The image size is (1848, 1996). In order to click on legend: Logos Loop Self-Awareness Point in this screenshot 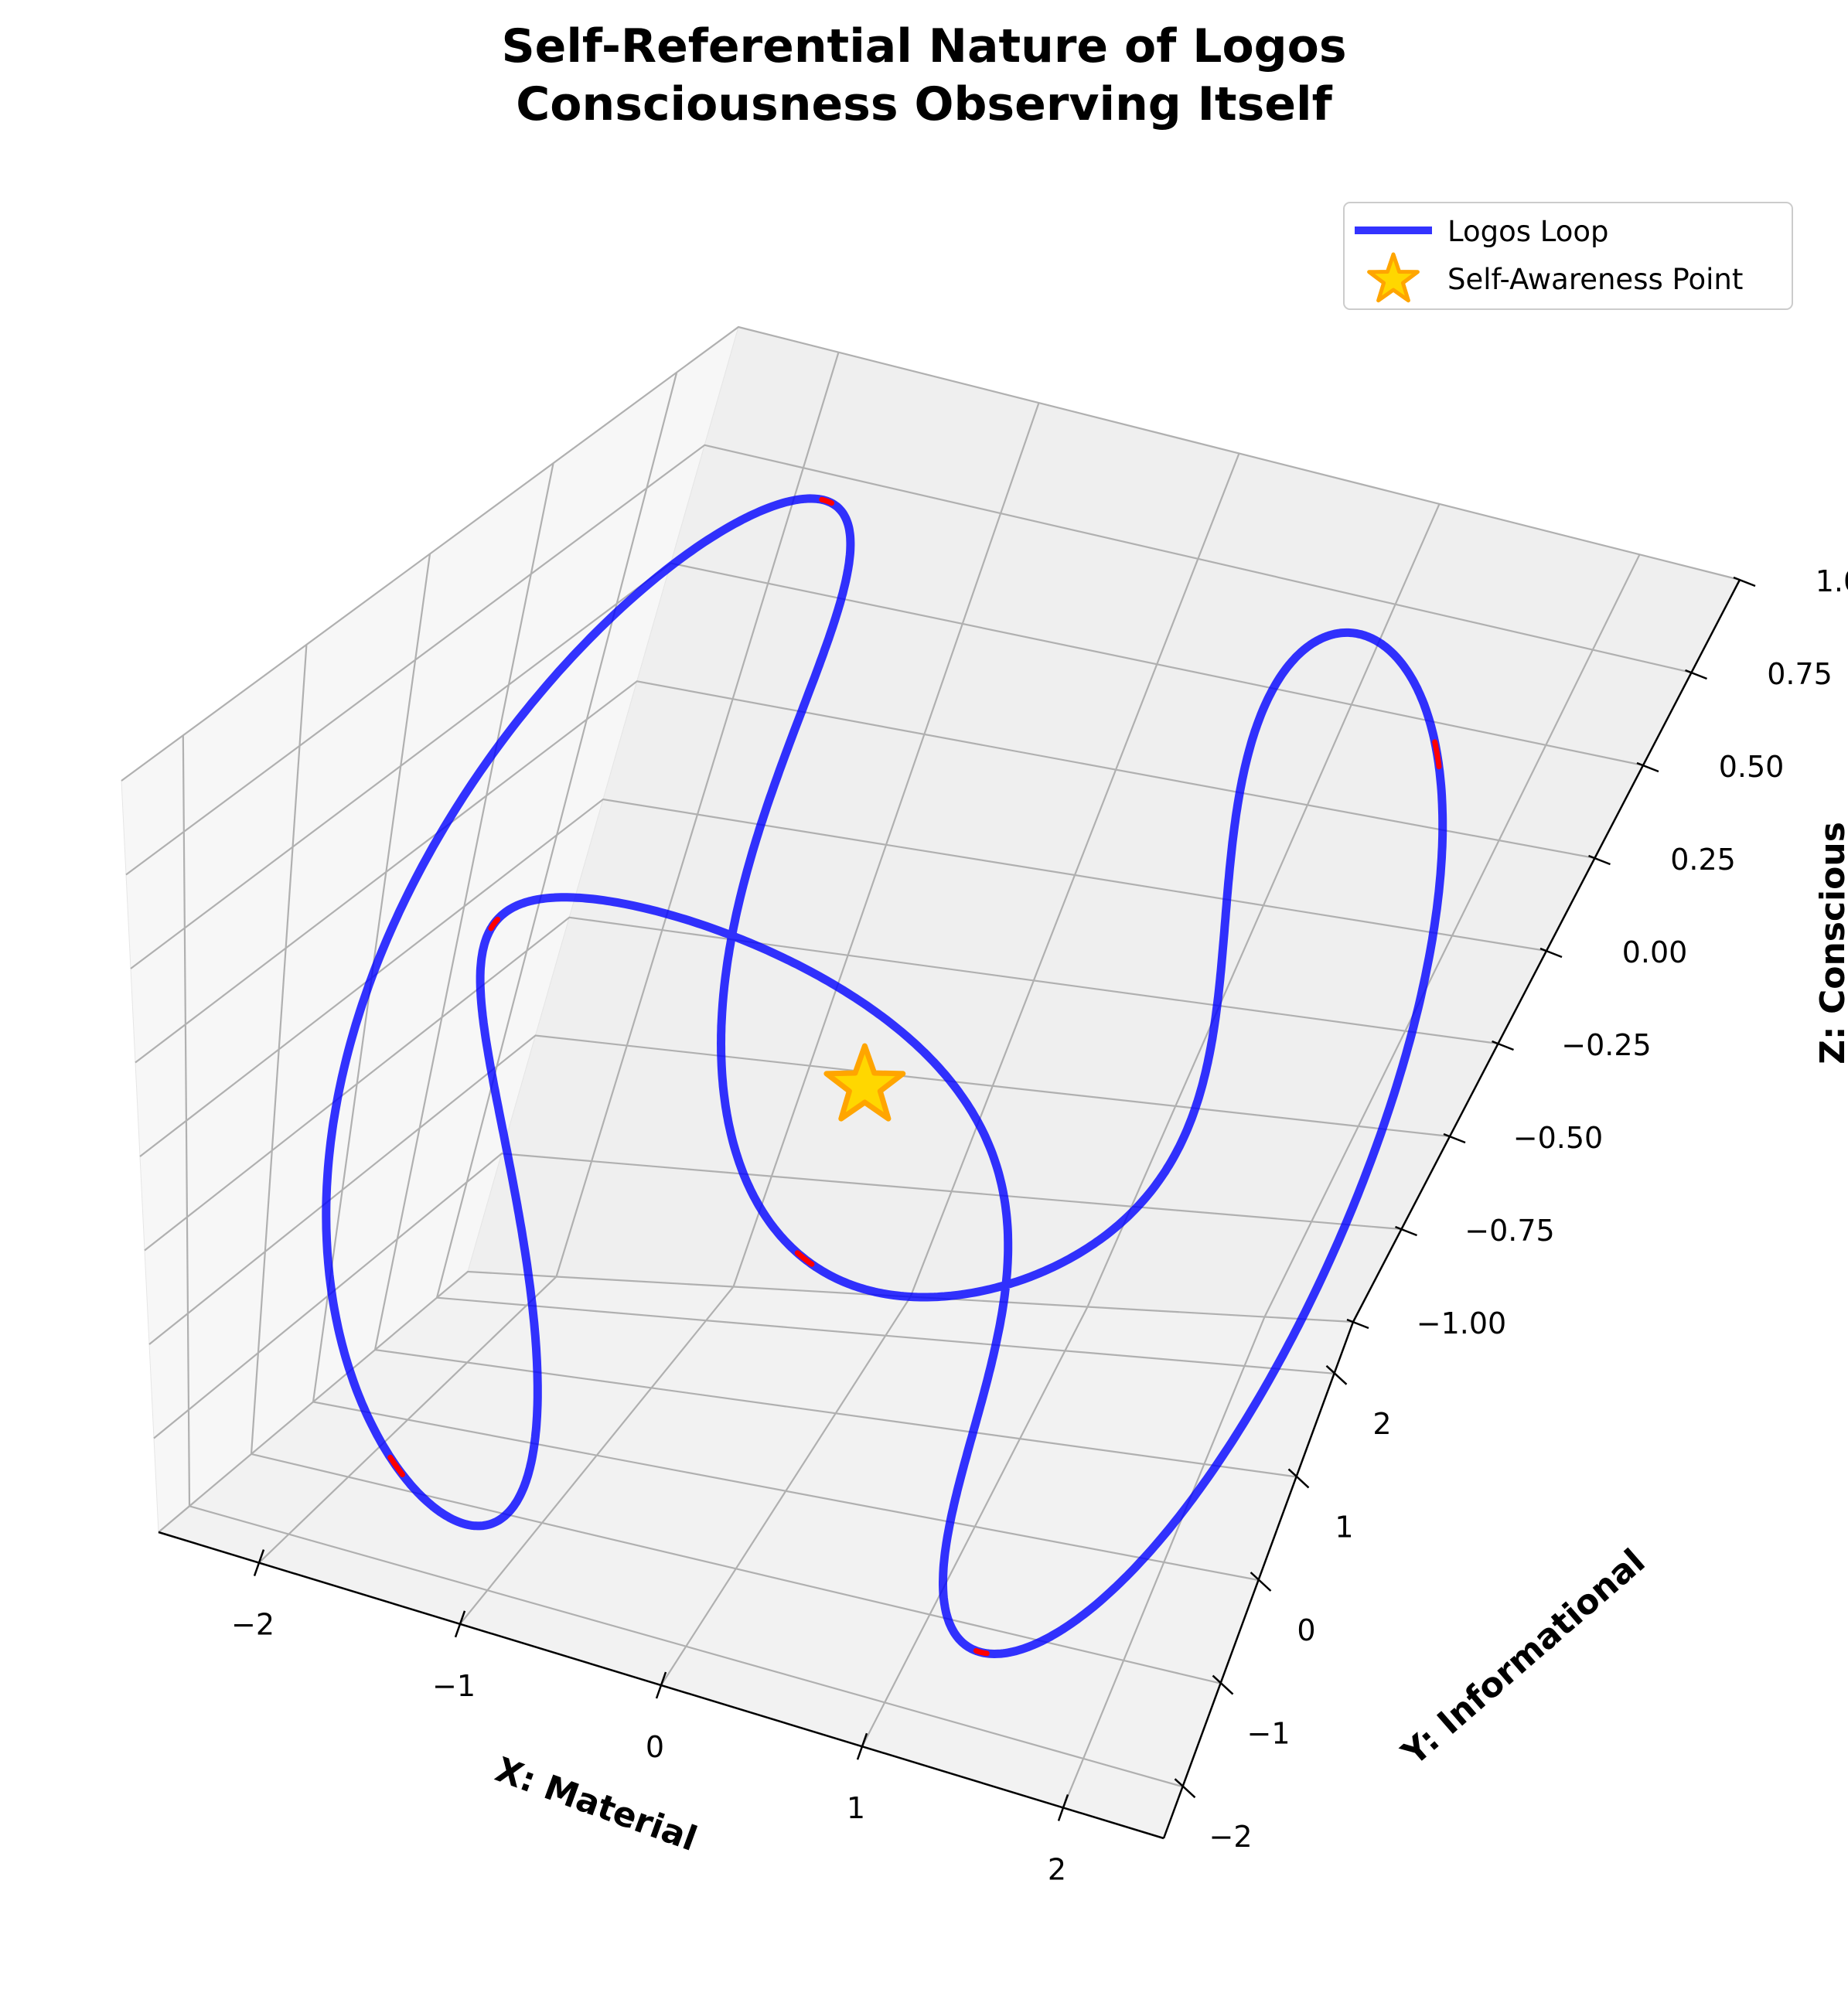, I will do `click(1568, 256)`.